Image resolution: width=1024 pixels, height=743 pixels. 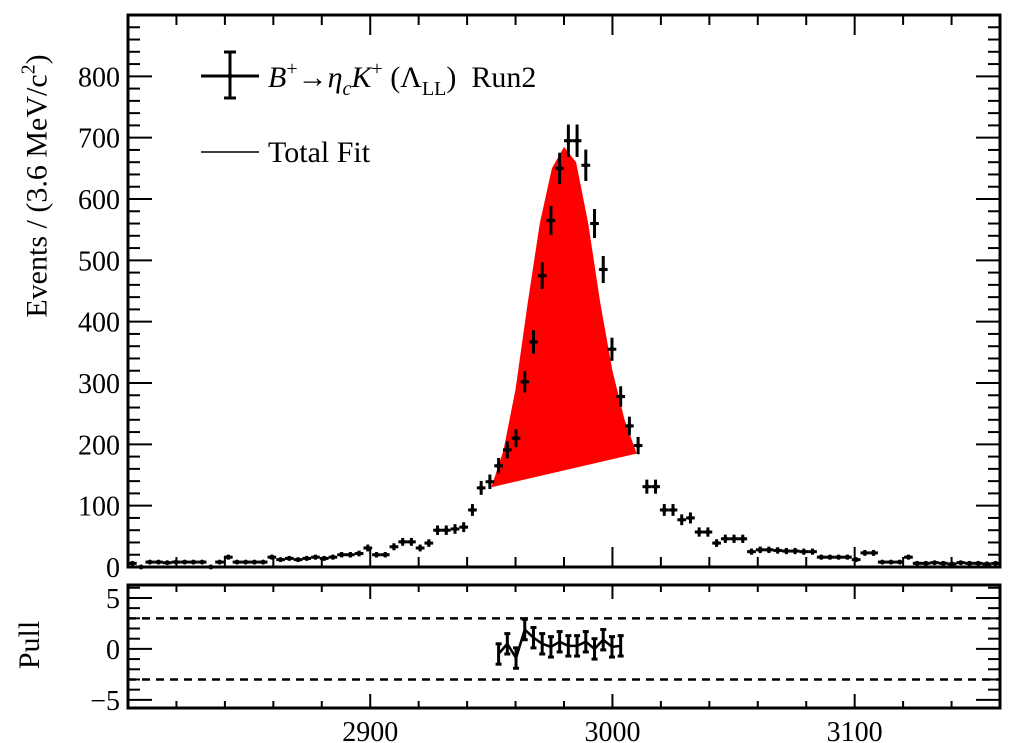 I want to click on signal-fit-area, so click(x=564, y=317).